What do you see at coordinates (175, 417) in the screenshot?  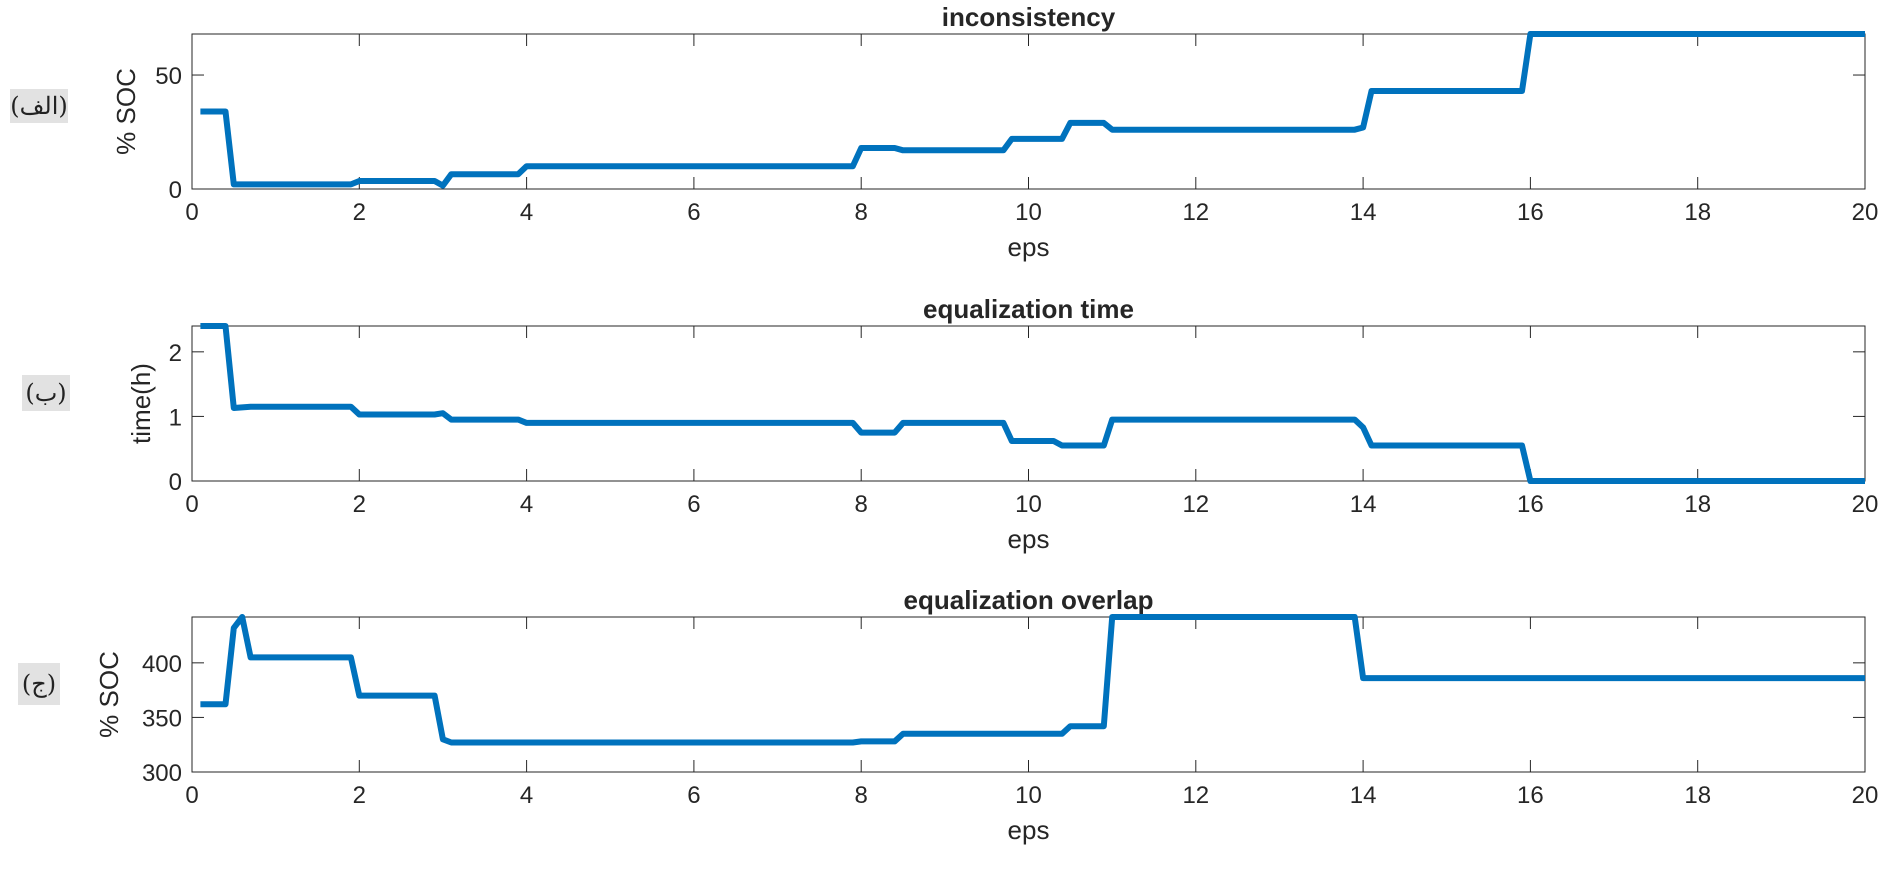 I see `y-tick-label: 1` at bounding box center [175, 417].